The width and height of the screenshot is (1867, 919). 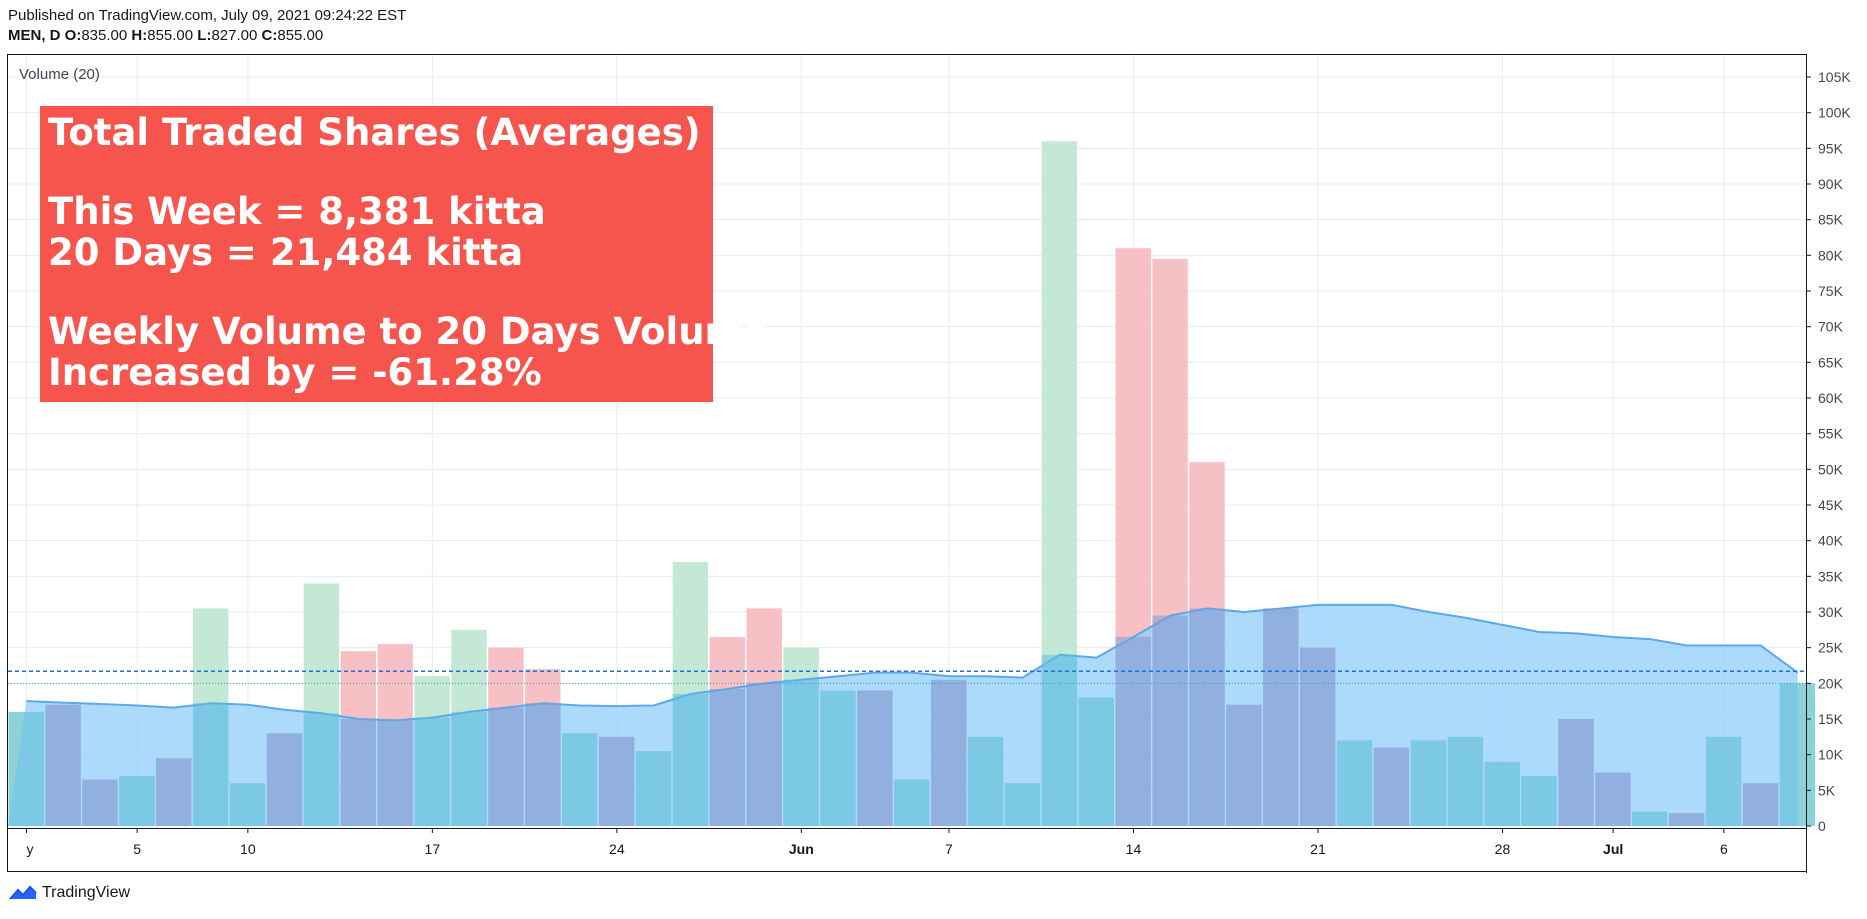 I want to click on y-tick-label: 15K, so click(x=1831, y=719).